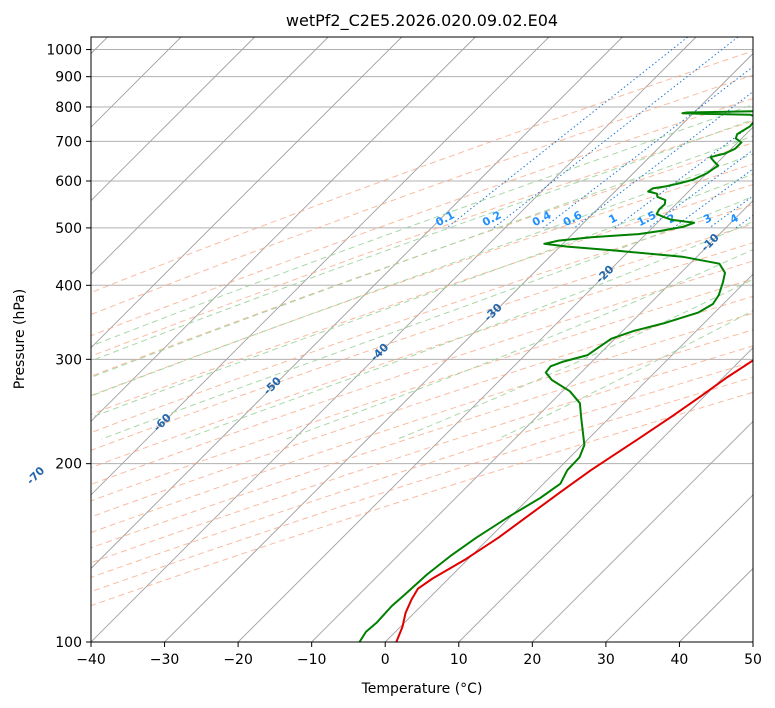 The width and height of the screenshot is (775, 708). I want to click on x-tick-label: 10, so click(459, 660).